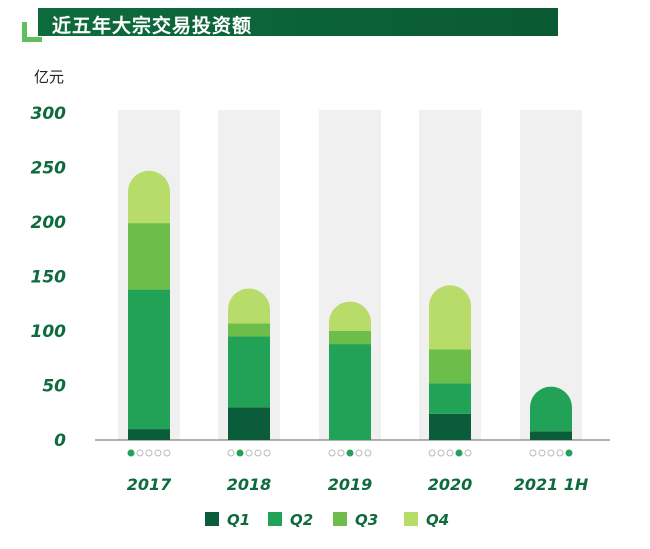  What do you see at coordinates (49, 223) in the screenshot?
I see `y-tick-label: 200` at bounding box center [49, 223].